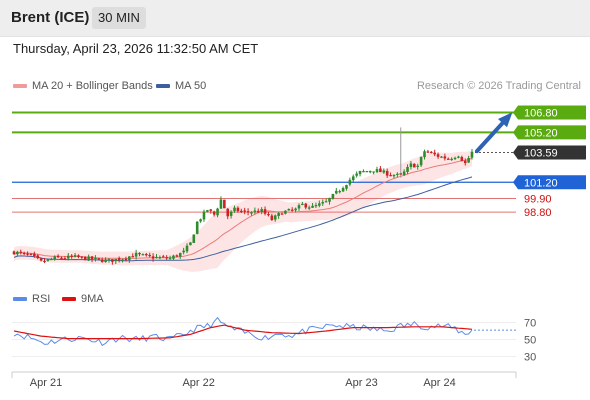  Describe the element at coordinates (83, 86) in the screenshot. I see `legend-ma20: MA 20 + Bollinger Bands` at that location.